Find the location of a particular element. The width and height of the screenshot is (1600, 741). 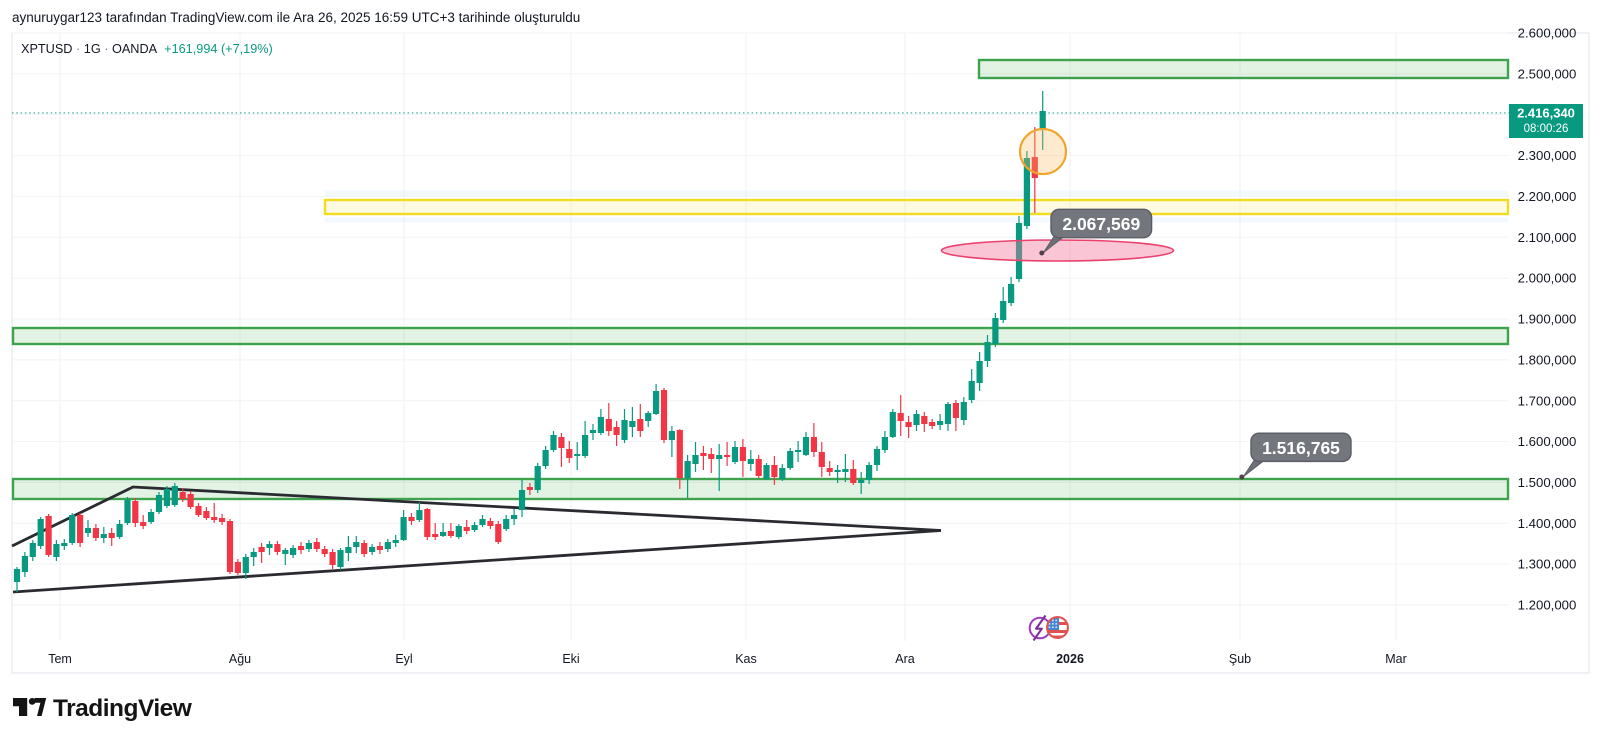

svg-text: Ağu is located at coordinates (240, 659).